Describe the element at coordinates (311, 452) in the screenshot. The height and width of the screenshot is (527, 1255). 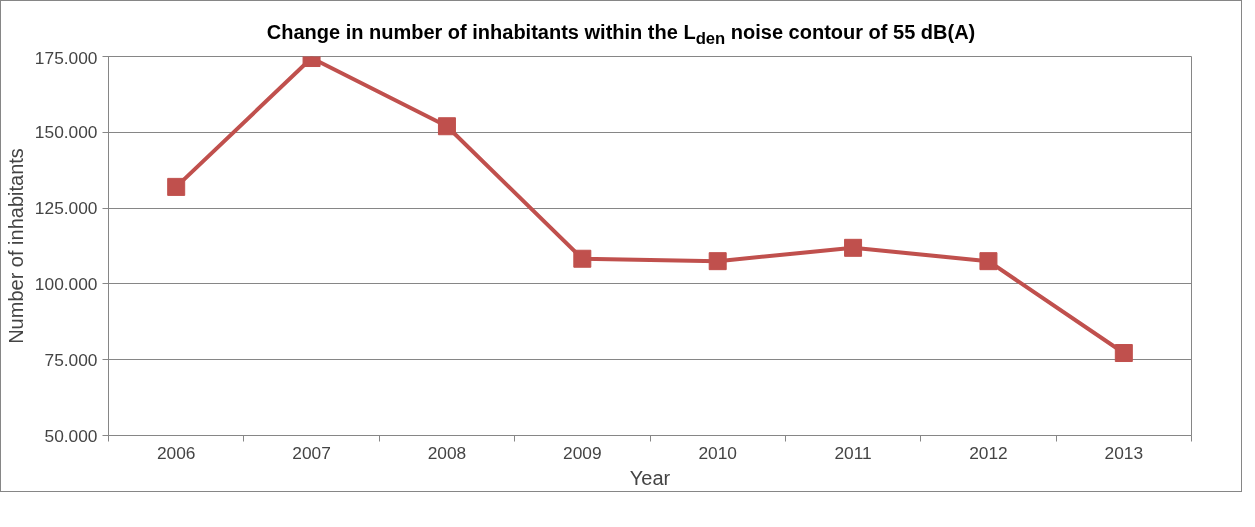
I see `x-tick-label: 2007` at that location.